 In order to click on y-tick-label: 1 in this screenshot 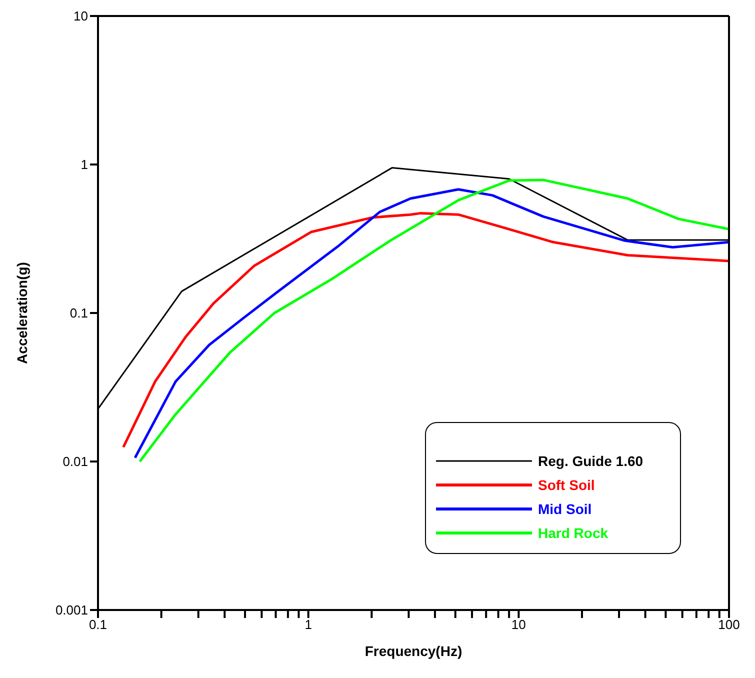, I will do `click(84, 164)`.